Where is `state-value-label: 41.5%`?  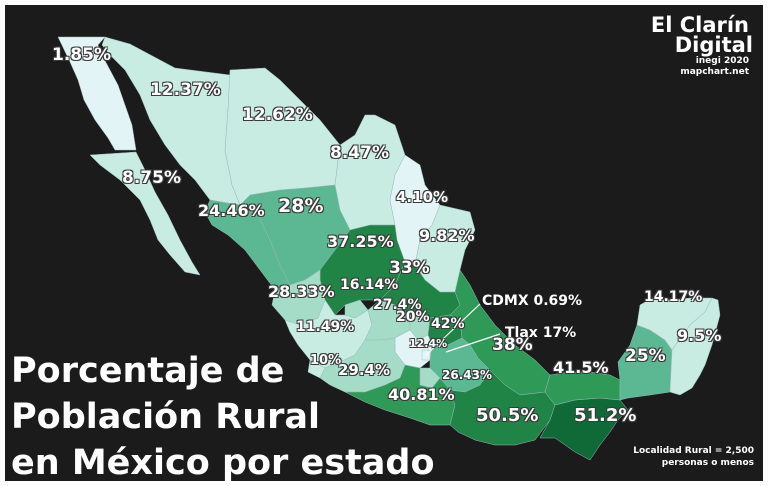
state-value-label: 41.5% is located at coordinates (581, 367).